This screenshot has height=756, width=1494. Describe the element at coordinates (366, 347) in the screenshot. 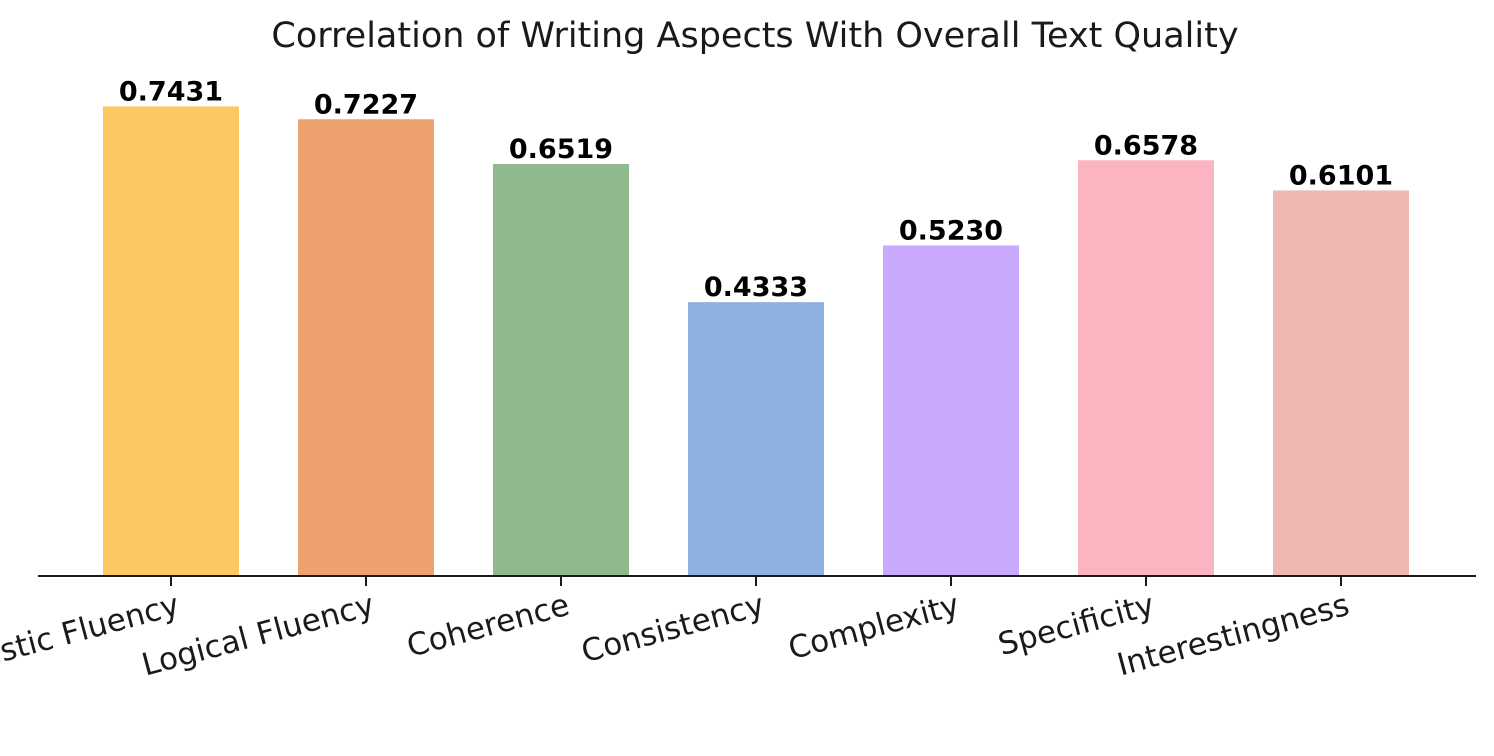

I see `bar-logical-fluency` at that location.